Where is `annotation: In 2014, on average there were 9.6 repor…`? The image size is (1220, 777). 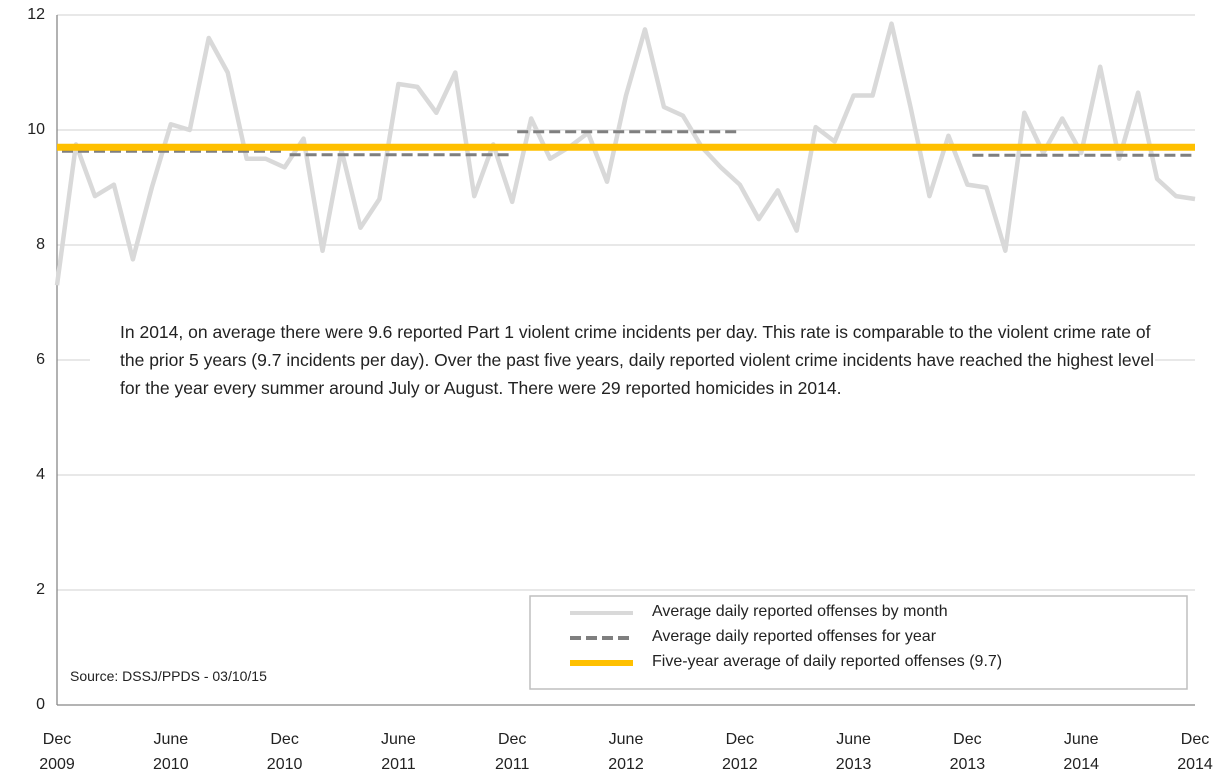 annotation: In 2014, on average there were 9.6 repor… is located at coordinates (637, 360).